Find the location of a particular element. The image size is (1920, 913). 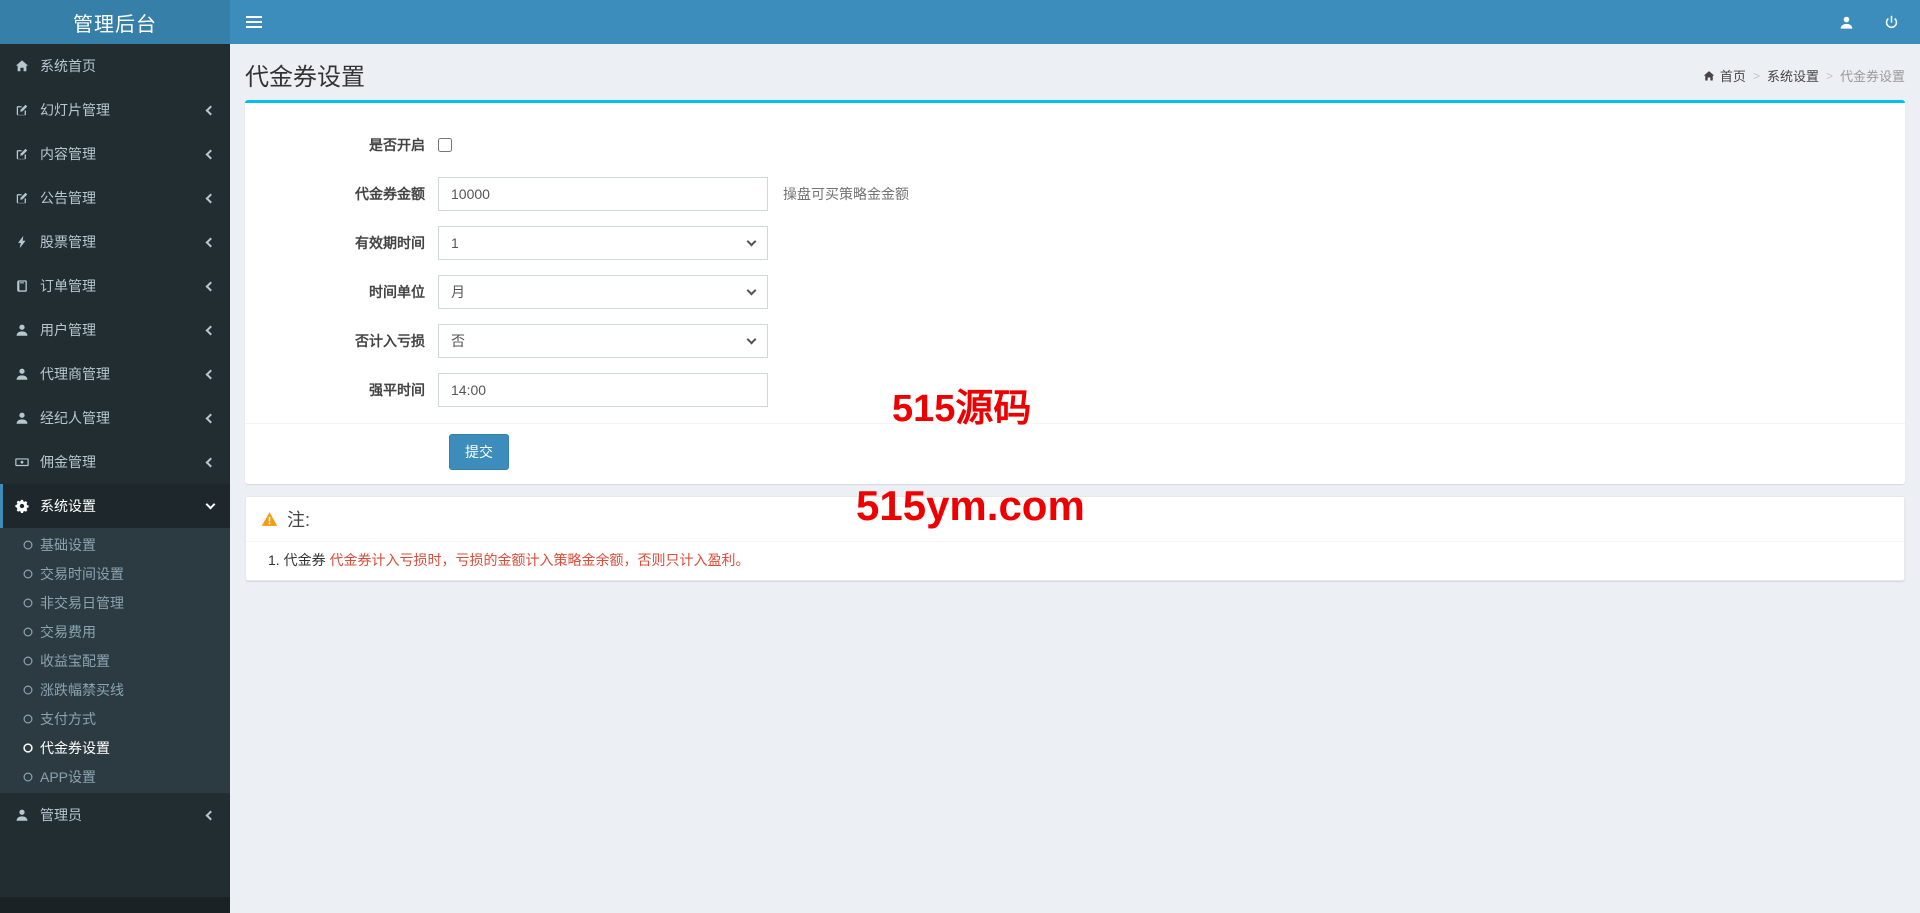

amount-input is located at coordinates (603, 194).